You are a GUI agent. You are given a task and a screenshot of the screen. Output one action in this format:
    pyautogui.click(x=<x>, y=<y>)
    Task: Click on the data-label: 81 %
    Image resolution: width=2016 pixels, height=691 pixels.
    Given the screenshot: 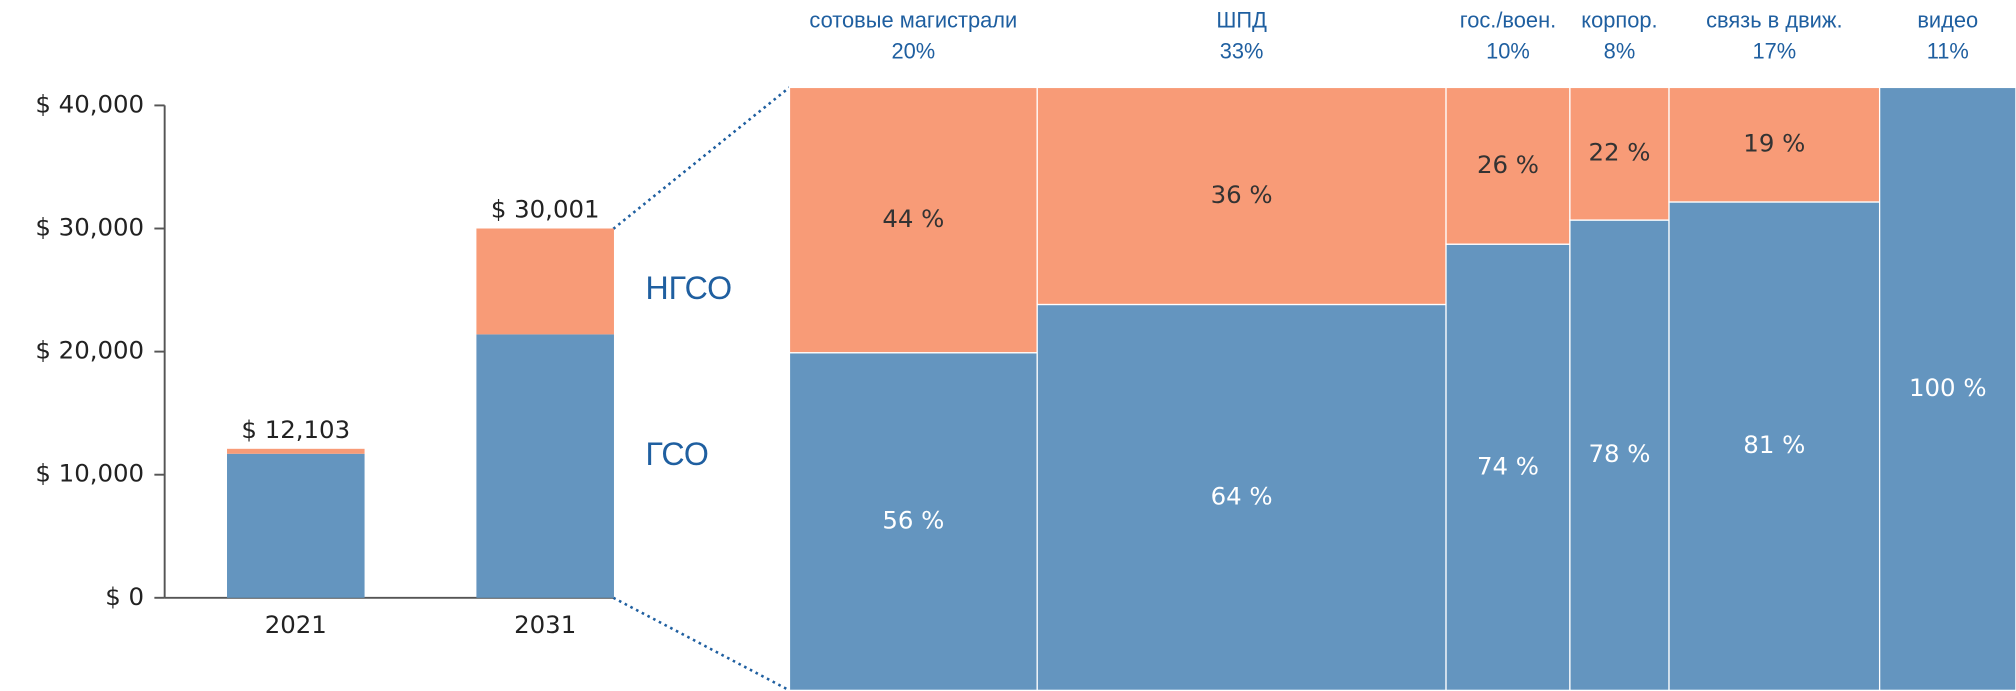 What is the action you would take?
    pyautogui.click(x=1774, y=444)
    